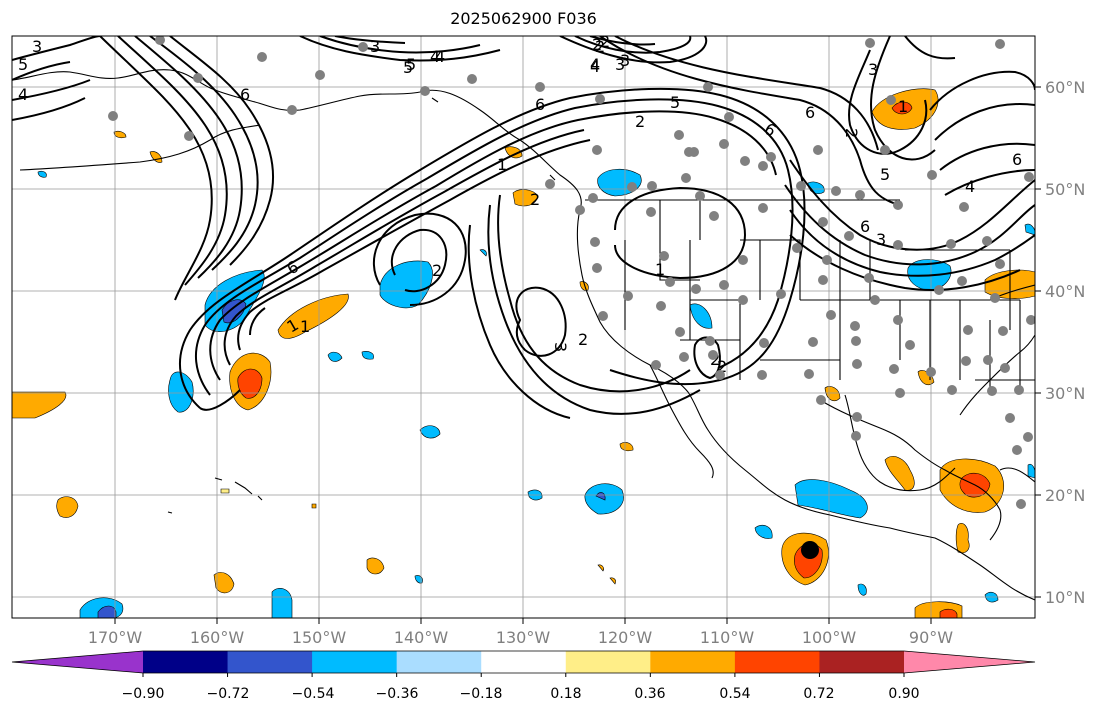  I want to click on colorbar-extend-high, so click(969, 662).